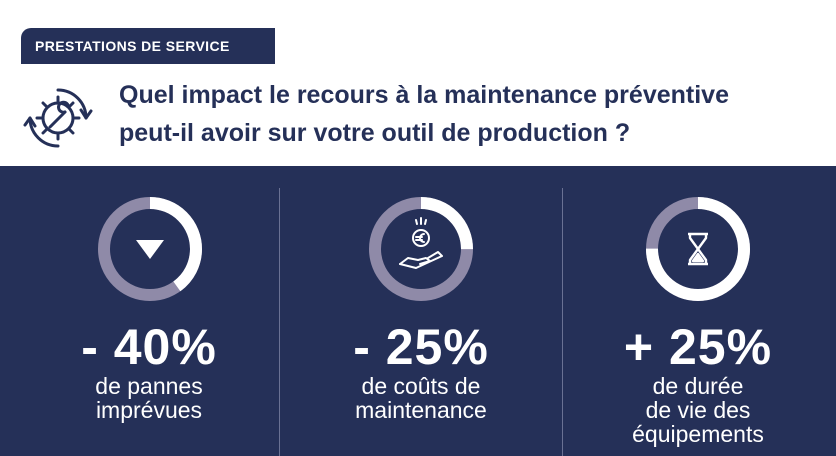  I want to click on stat-description: de pannes imprévues, so click(149, 398).